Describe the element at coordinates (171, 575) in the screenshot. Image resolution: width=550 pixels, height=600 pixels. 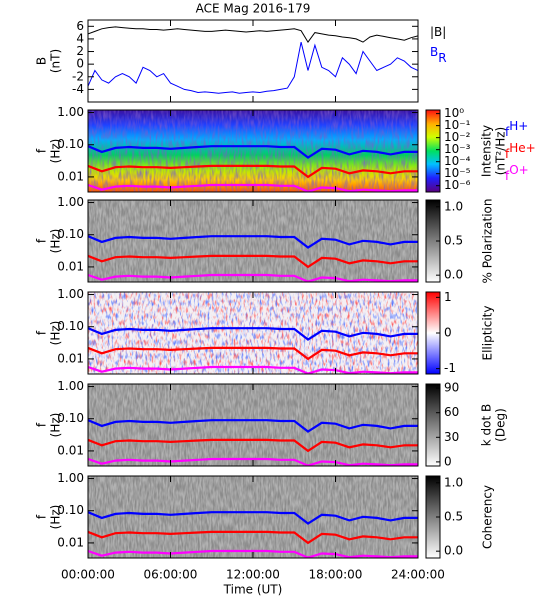
I see `x-tick-label: 06:00:00` at that location.